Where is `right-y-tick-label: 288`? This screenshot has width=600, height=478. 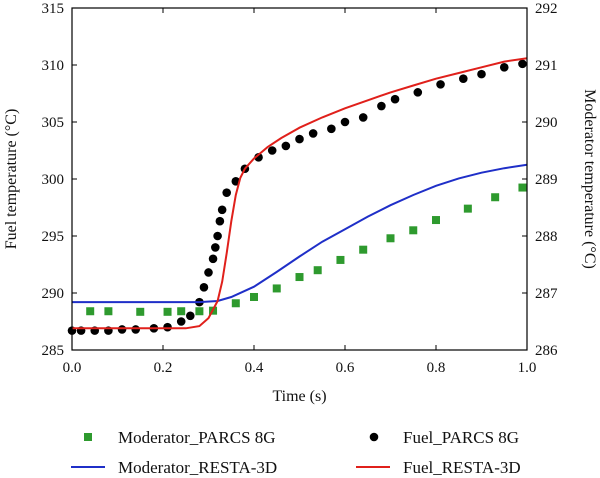
right-y-tick-label: 288 is located at coordinates (546, 237).